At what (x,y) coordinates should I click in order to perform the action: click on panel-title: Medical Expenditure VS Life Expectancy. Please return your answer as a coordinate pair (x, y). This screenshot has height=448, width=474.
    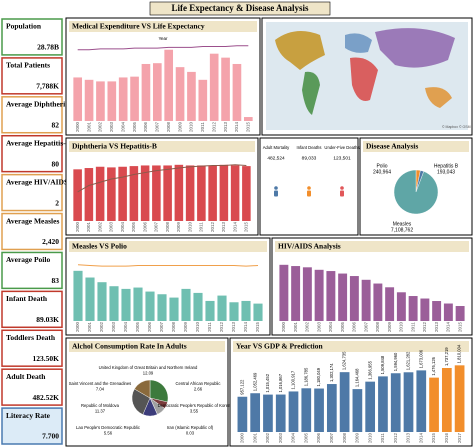
    Looking at the image, I should click on (138, 26).